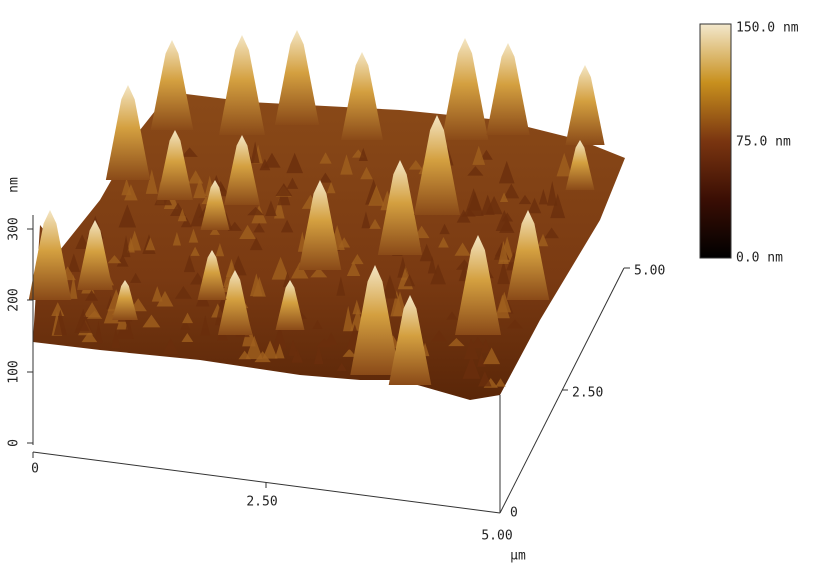 This screenshot has height=575, width=834. What do you see at coordinates (518, 556) in the screenshot?
I see `x-axis-unit: μm` at bounding box center [518, 556].